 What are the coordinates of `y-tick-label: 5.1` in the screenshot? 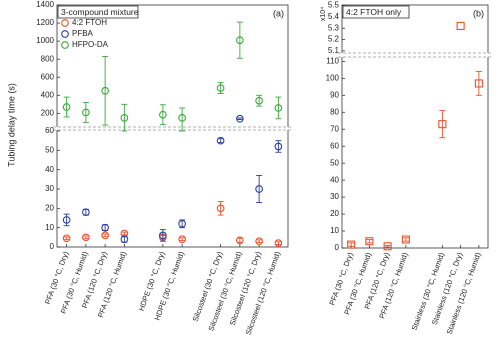 It's located at (334, 50).